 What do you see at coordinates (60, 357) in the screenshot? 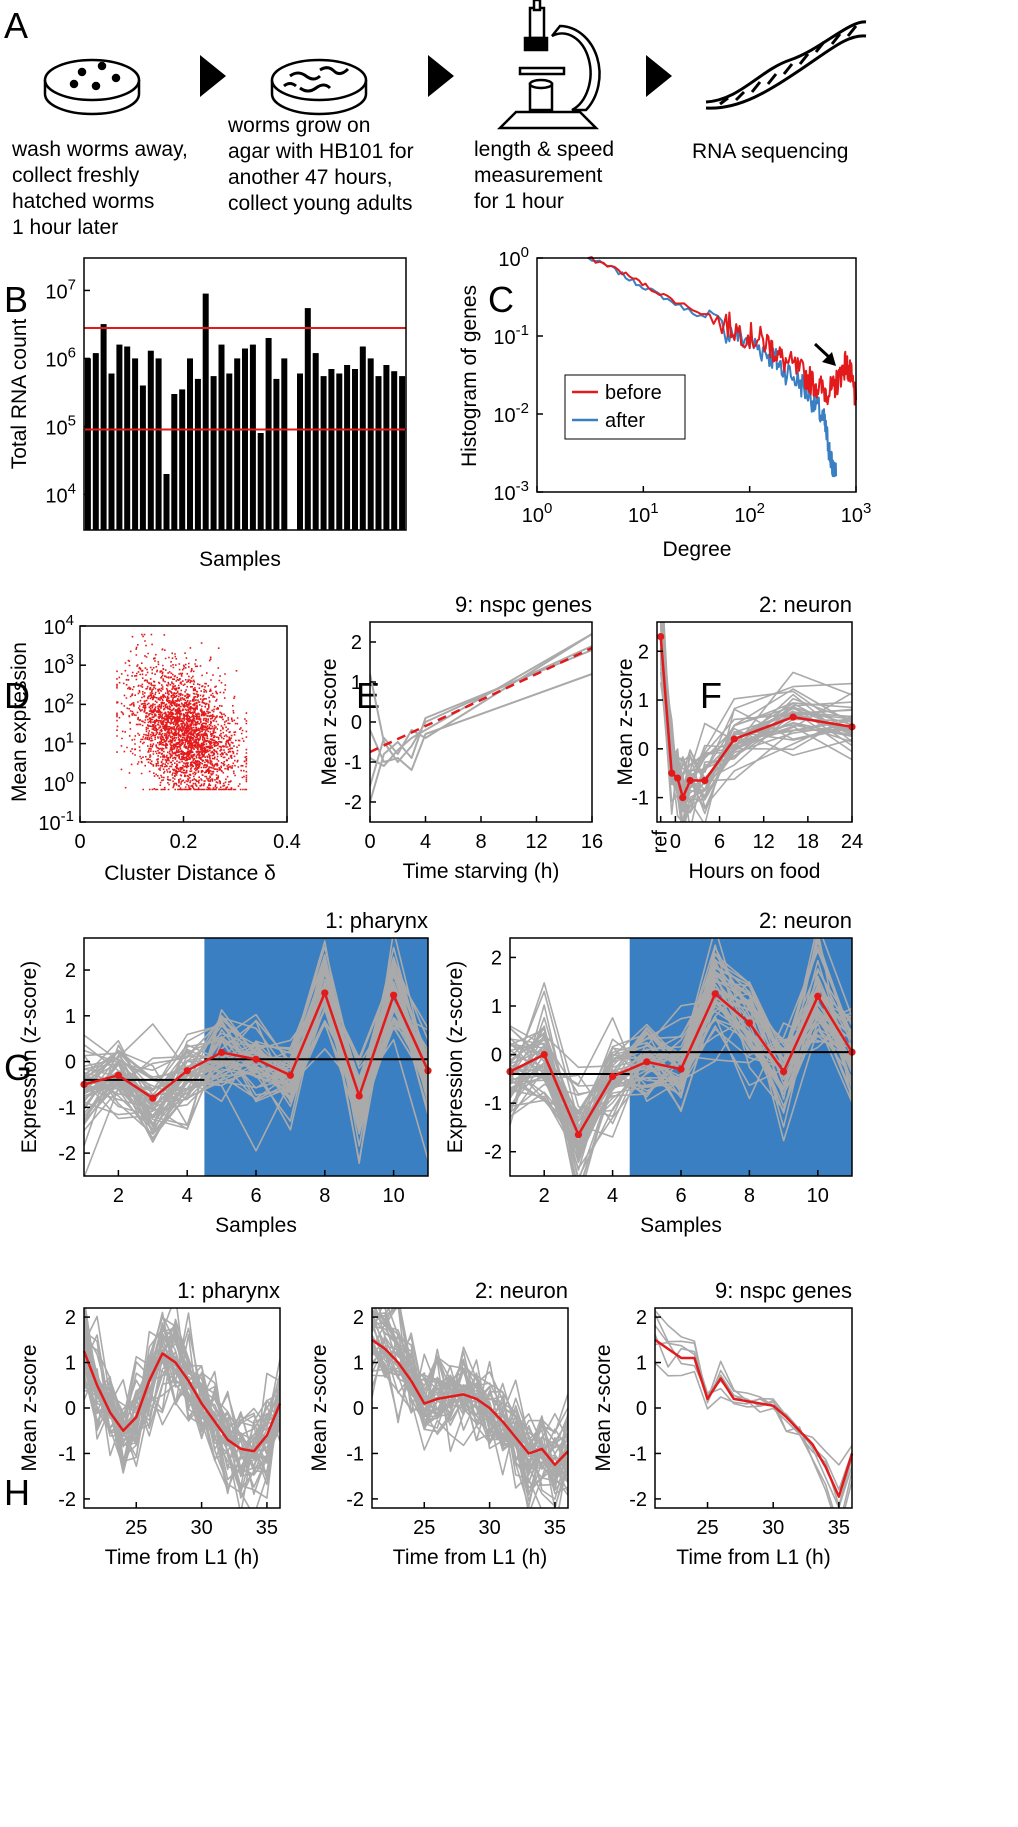
I see `y-tick-label: 10⁶` at bounding box center [60, 357].